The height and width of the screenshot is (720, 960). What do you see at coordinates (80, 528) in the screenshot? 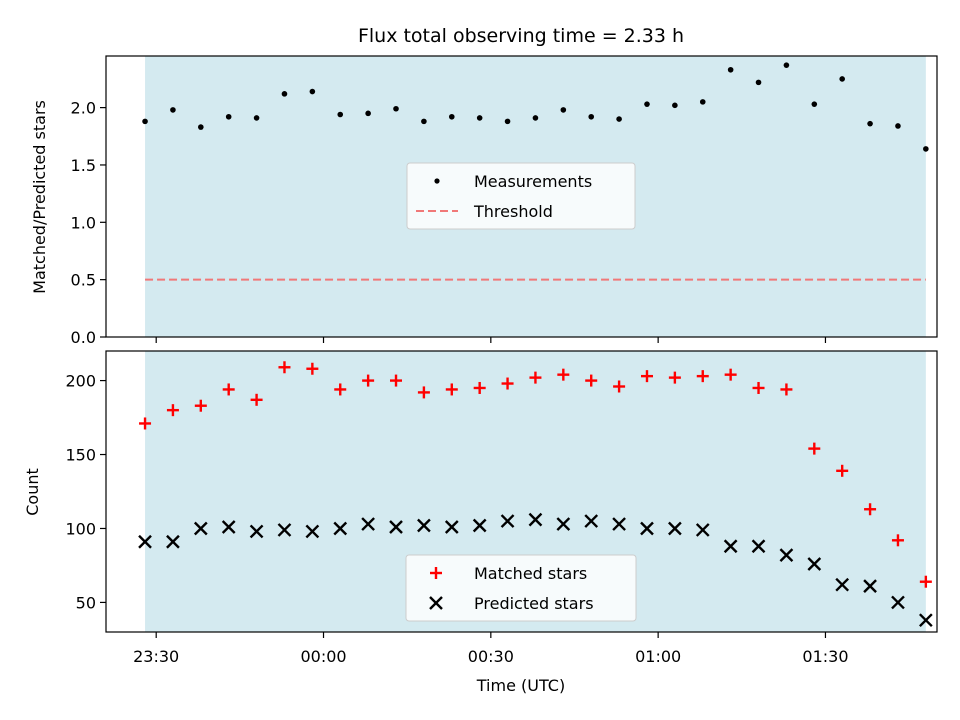
I see `y-tick-label: 100` at bounding box center [80, 528].